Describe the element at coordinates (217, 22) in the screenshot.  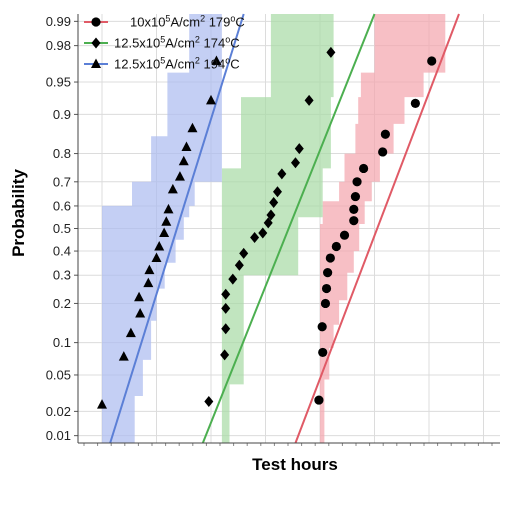
I see `legend-text: 179` at that location.